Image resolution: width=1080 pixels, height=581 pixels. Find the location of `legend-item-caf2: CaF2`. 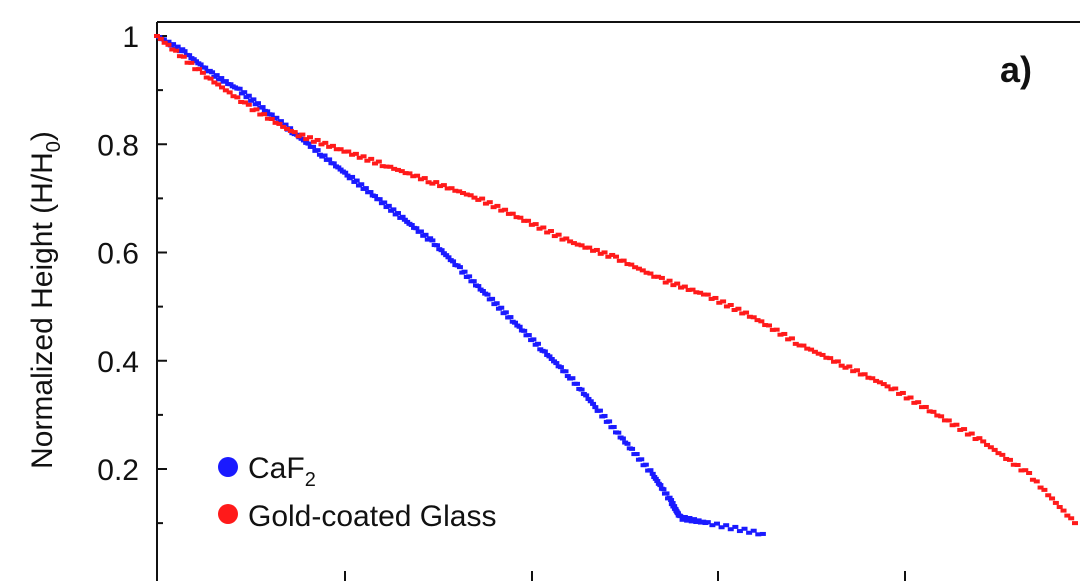

legend-item-caf2: CaF2 is located at coordinates (267, 471).